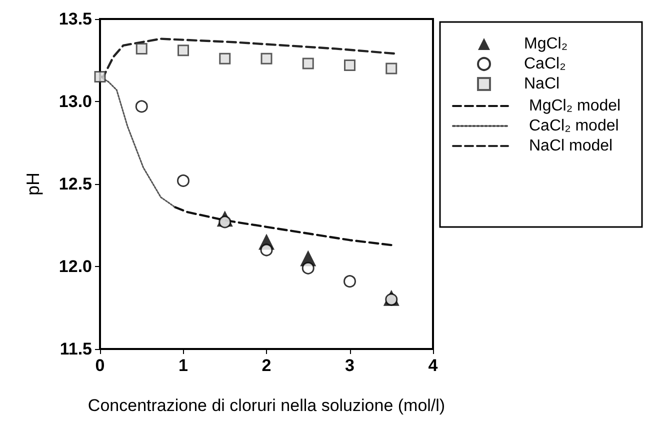 The image size is (645, 433). What do you see at coordinates (76, 349) in the screenshot?
I see `y-tick-label: 11.5` at bounding box center [76, 349].